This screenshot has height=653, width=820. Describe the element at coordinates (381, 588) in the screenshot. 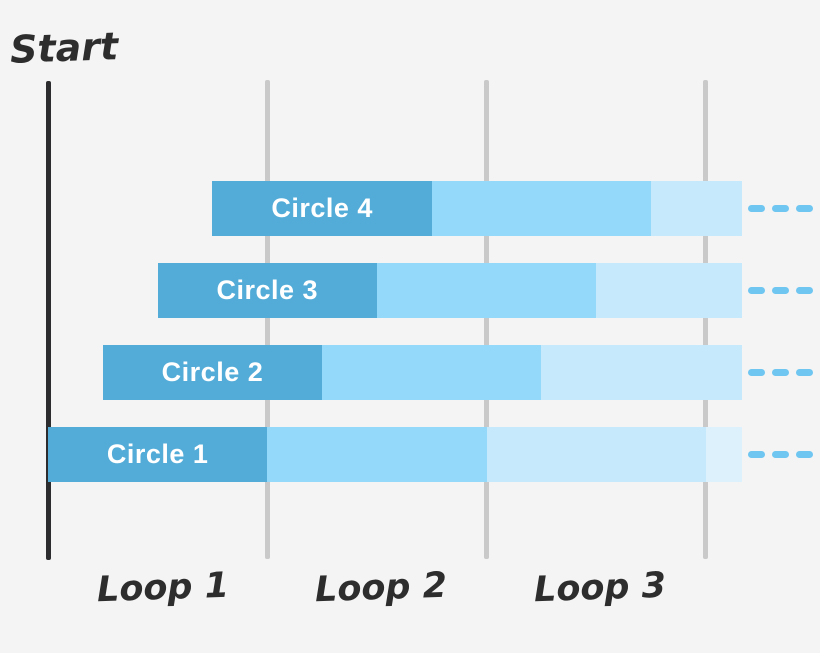

I see `axis-tick-label-loop-2: Loop 2` at that location.